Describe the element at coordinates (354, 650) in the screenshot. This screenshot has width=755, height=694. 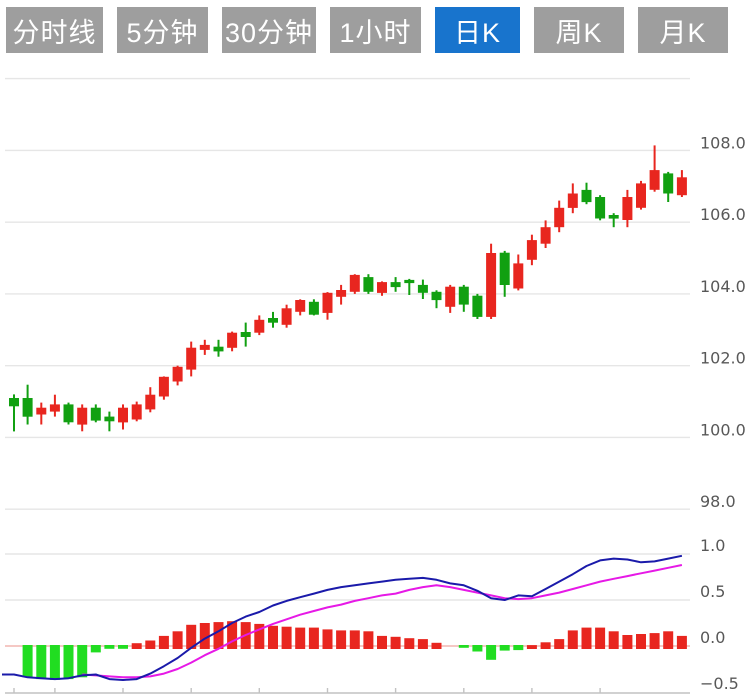
I see `macd-histogram` at that location.